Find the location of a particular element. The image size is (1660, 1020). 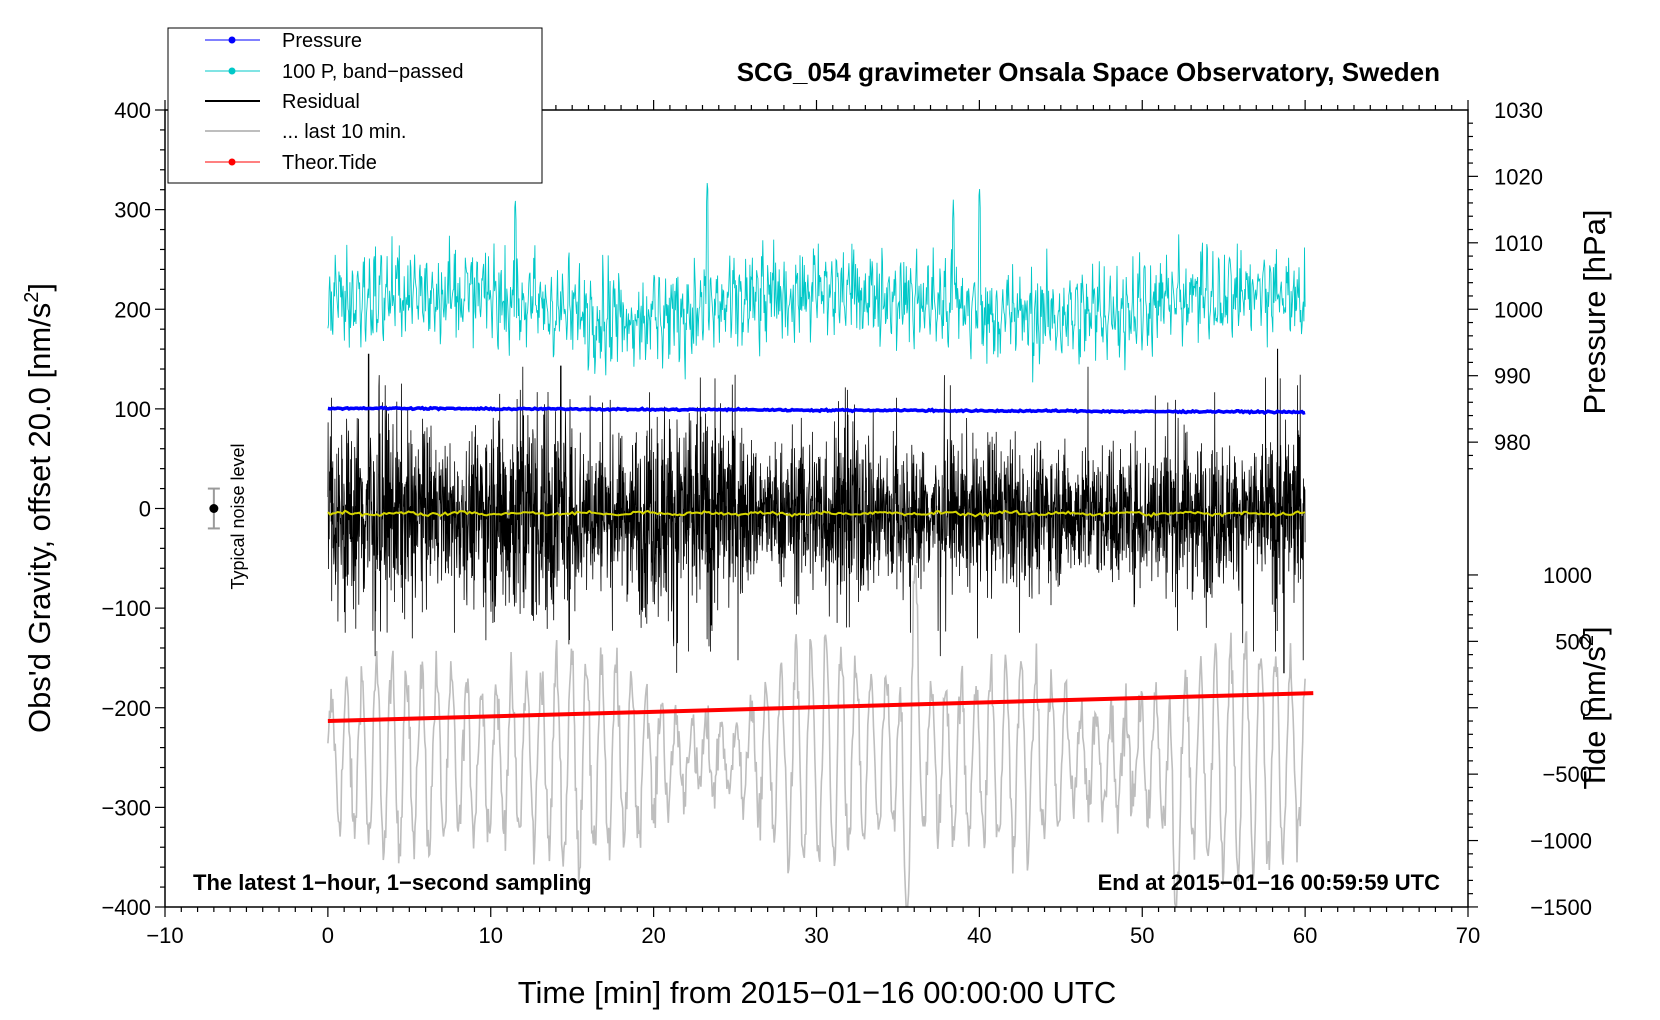

legend-entry-pressure: Pressure is located at coordinates (283, 41).